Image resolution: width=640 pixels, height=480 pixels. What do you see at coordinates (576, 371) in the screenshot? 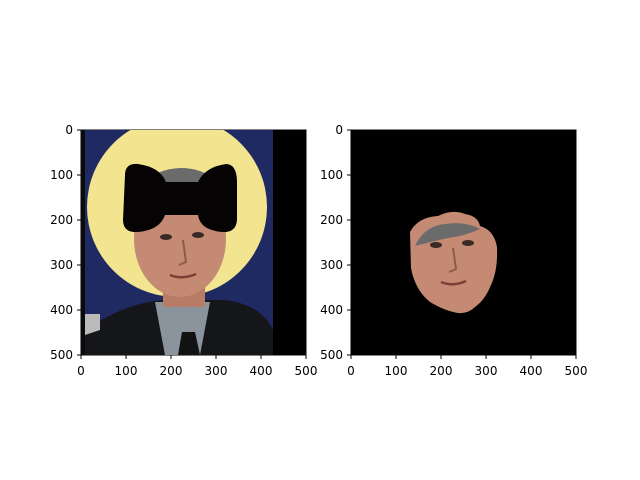
I see `right-x-tick-label: 500` at bounding box center [576, 371].